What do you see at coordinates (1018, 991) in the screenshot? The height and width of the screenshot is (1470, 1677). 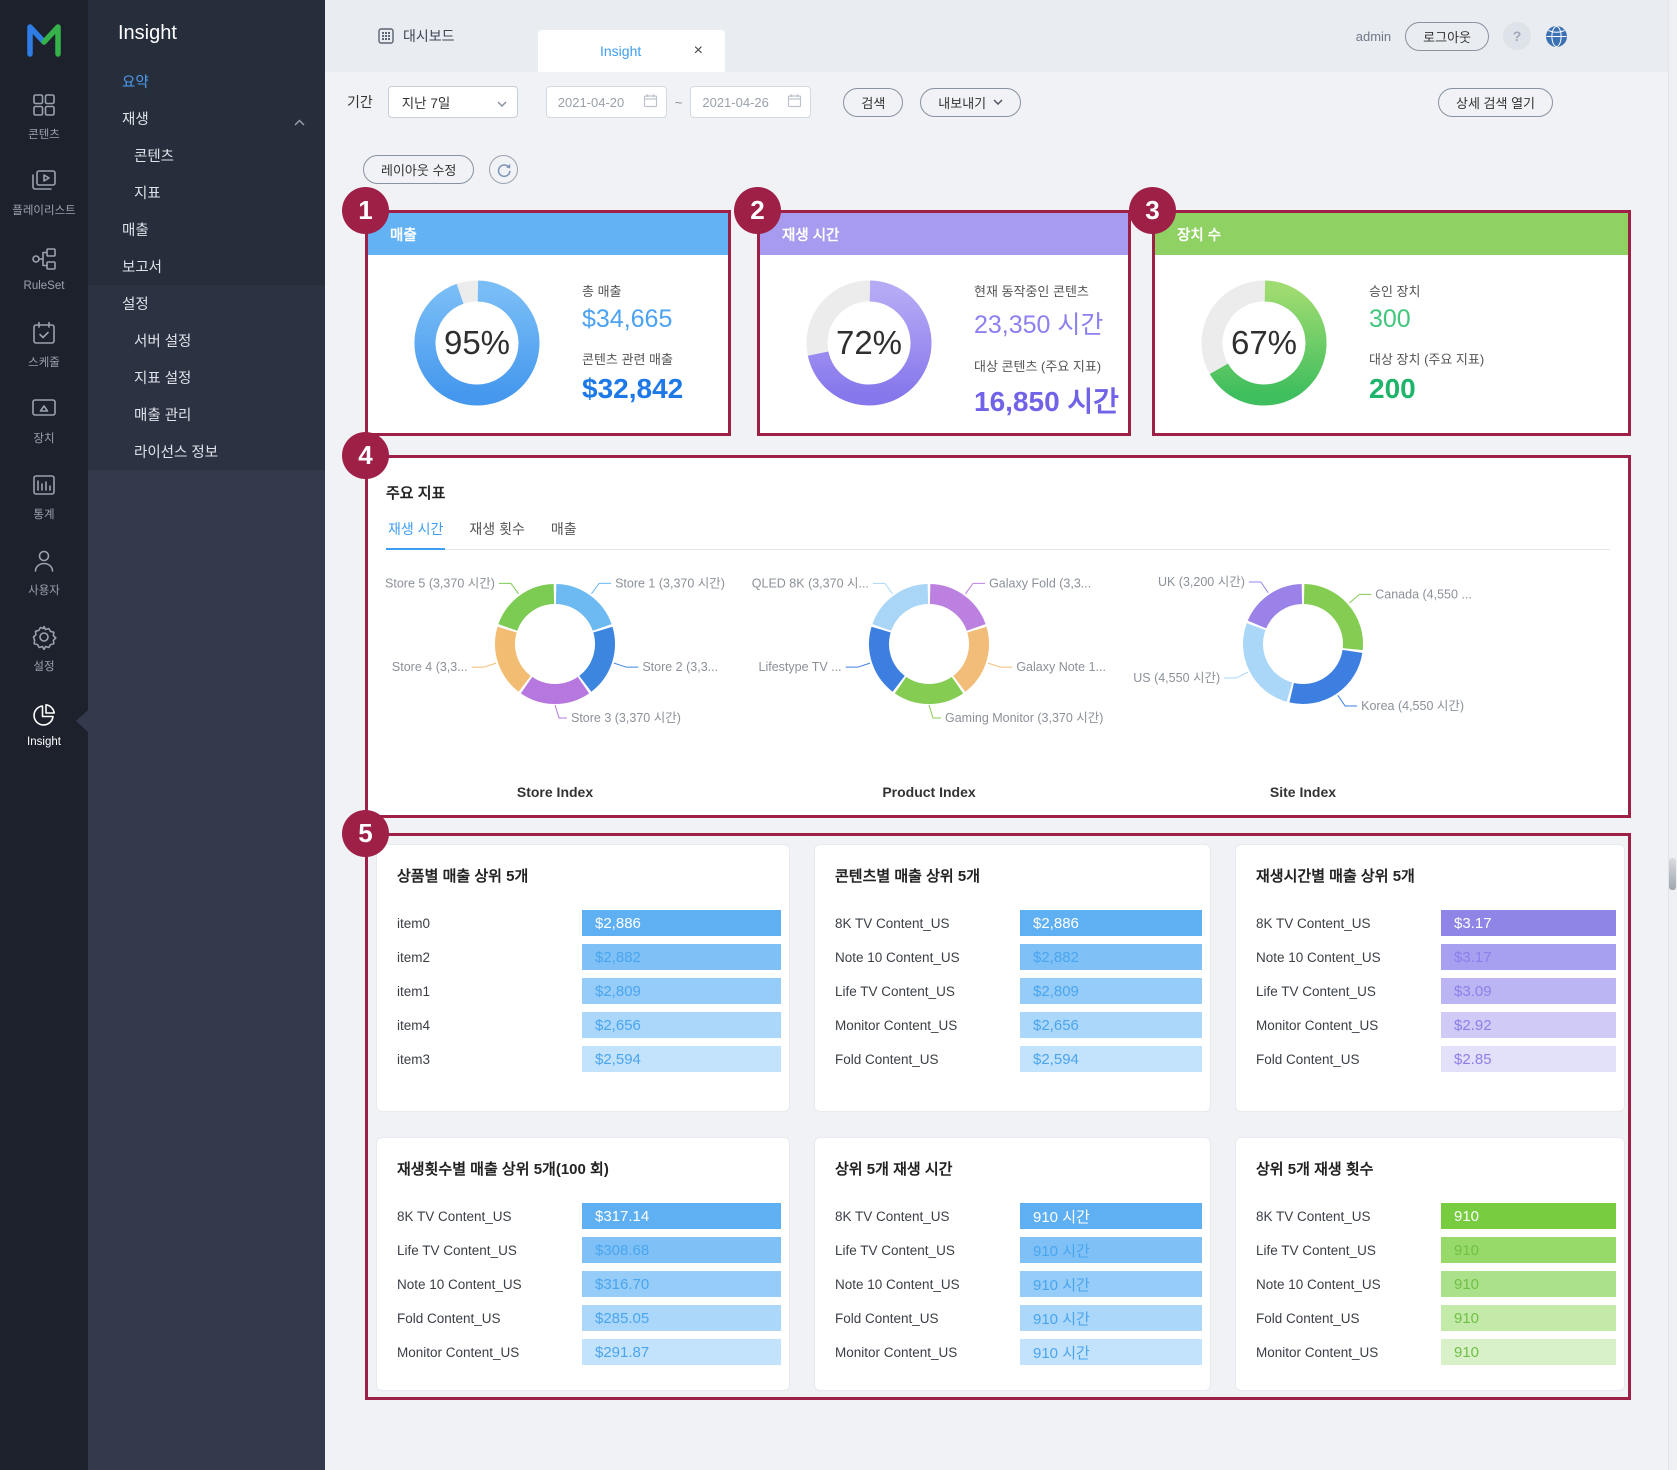 I see `panel-row: Life TV Content_US $2,809` at bounding box center [1018, 991].